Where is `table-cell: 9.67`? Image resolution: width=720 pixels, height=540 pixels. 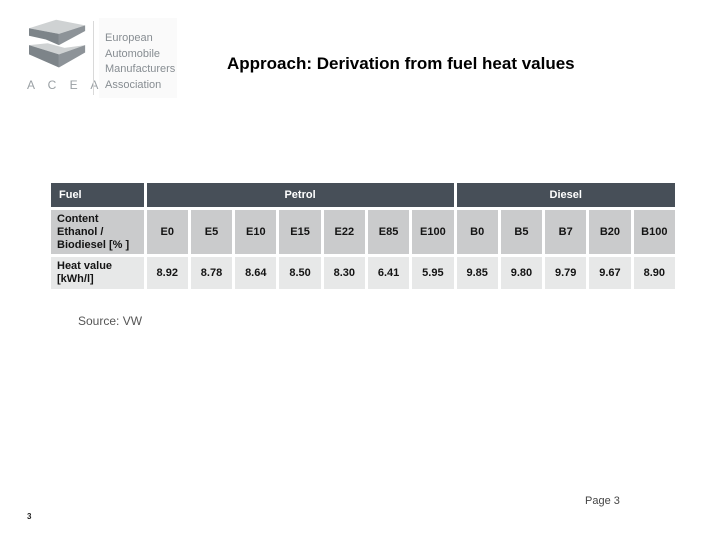
table-cell: 9.67 is located at coordinates (610, 273).